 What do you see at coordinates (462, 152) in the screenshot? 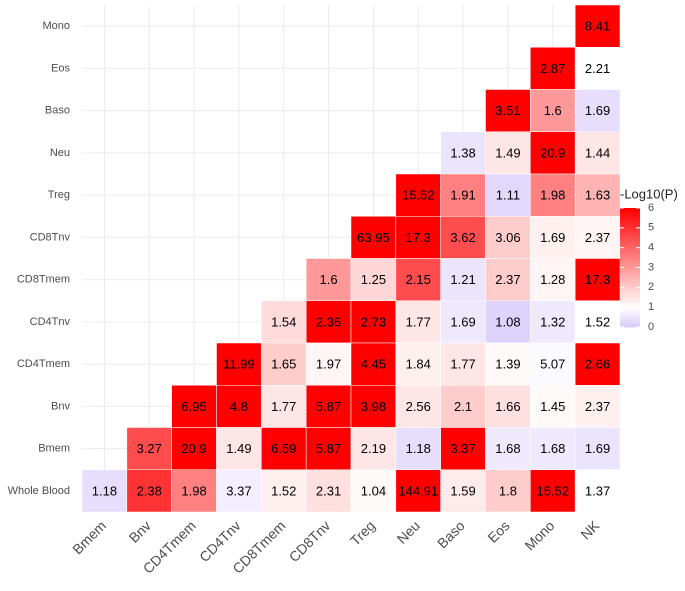
I see `cell-label: 1.38` at bounding box center [462, 152].